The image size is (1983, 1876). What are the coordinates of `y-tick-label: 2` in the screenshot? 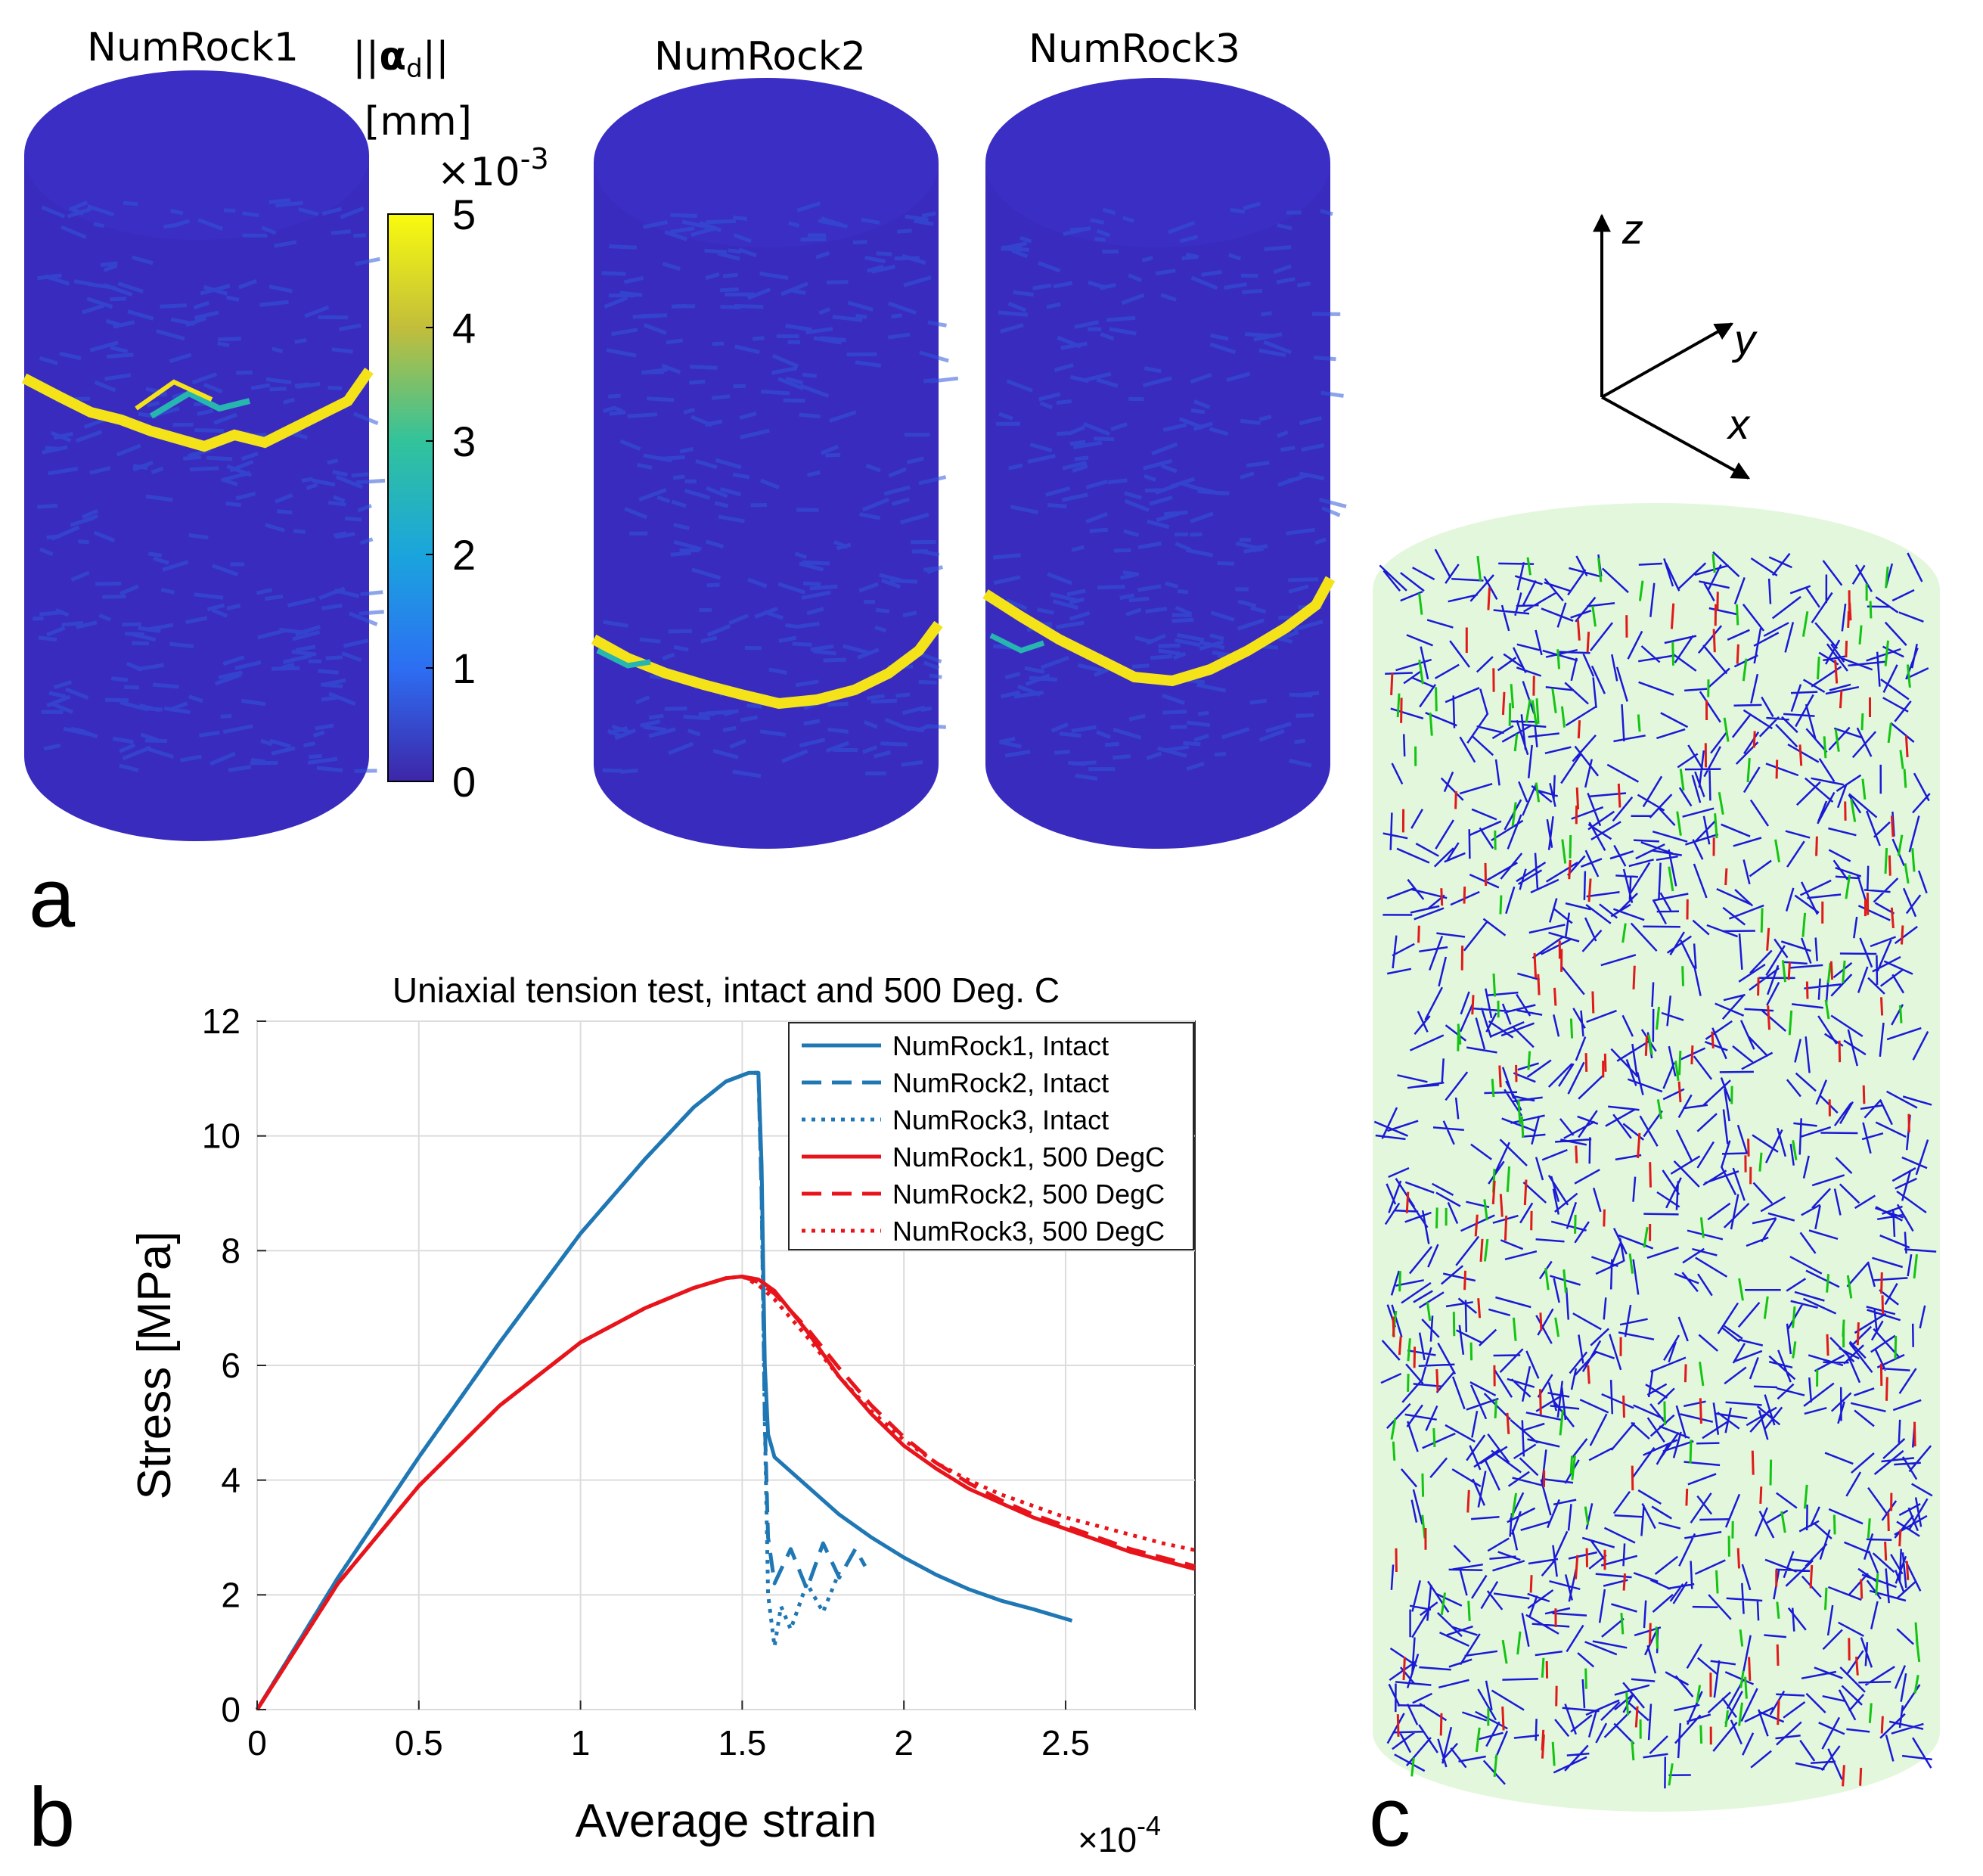 It's located at (231, 1594).